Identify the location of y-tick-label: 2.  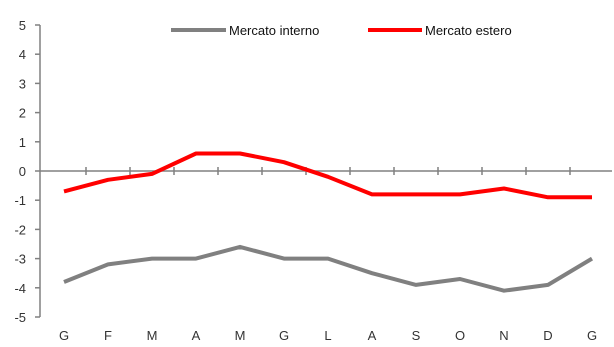
(22, 113).